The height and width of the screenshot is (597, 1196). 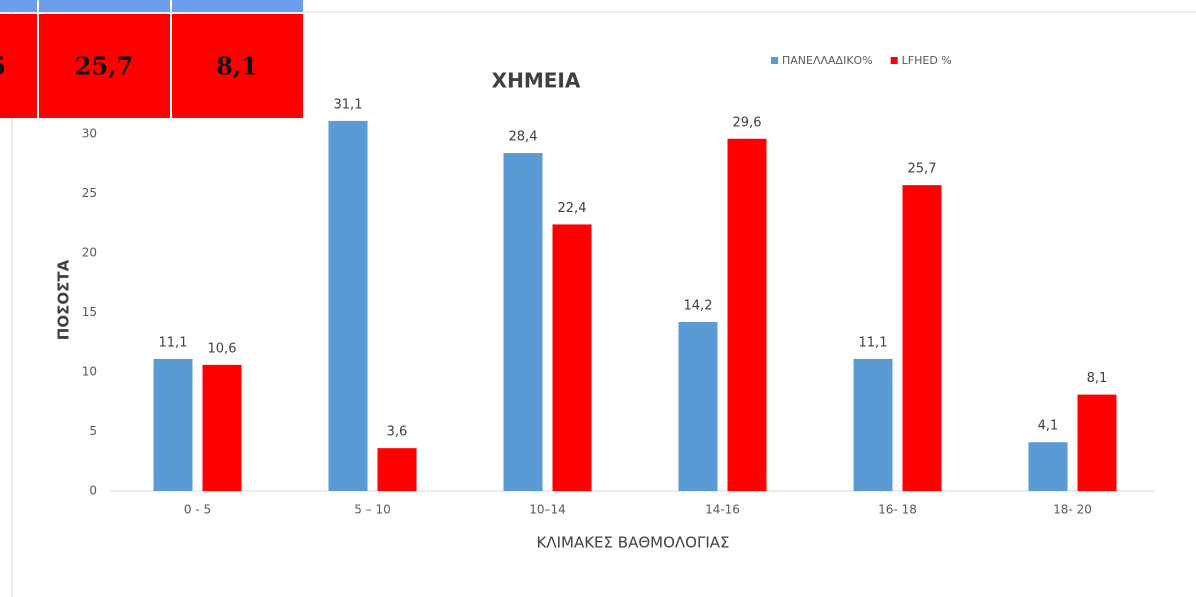 What do you see at coordinates (397, 432) in the screenshot?
I see `data-label: 3,6` at bounding box center [397, 432].